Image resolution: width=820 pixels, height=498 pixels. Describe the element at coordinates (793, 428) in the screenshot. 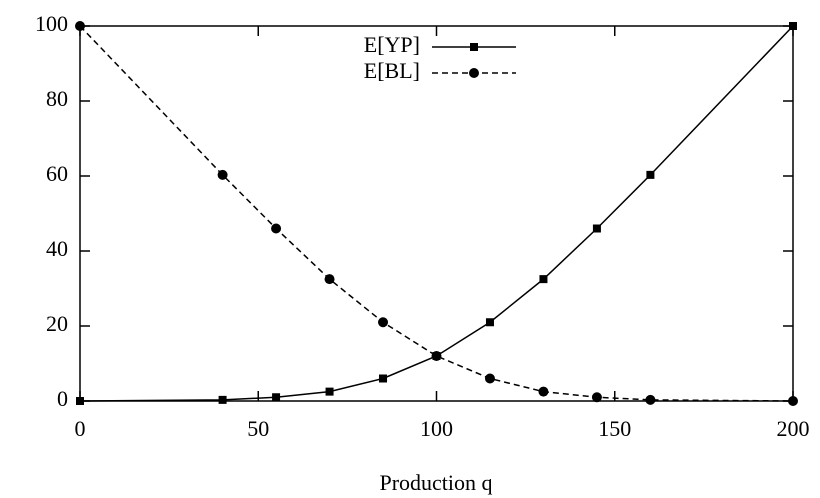

I see `x-tick-label: 200` at that location.